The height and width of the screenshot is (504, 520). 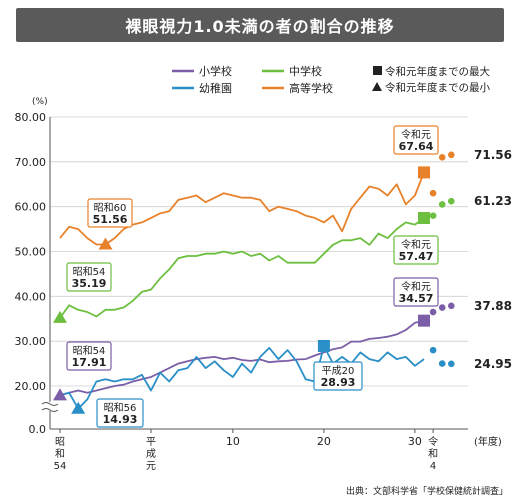 I want to click on axis-break-mask, so click(x=50, y=406).